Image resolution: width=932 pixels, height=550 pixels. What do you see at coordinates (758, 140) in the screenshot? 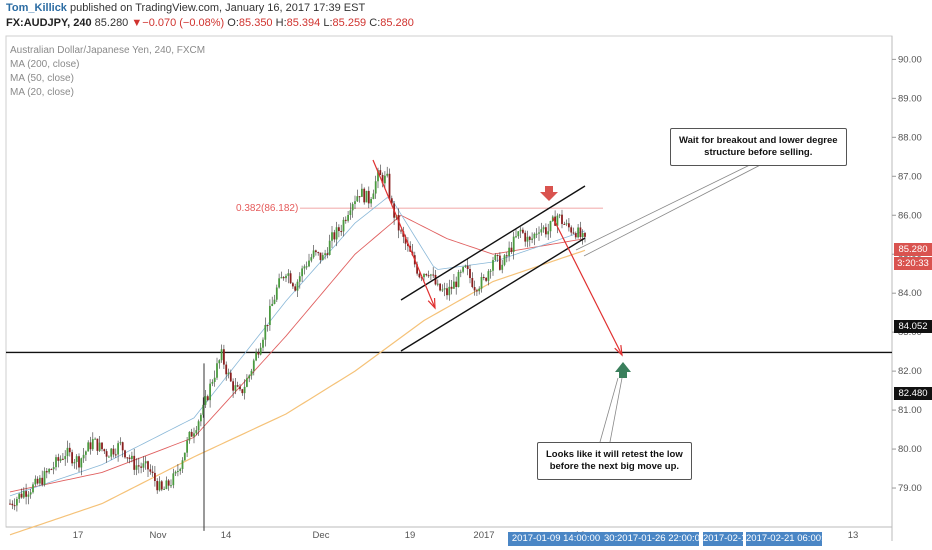
I see `annotation-breakout-line1: Wait for breakout and lower degree` at bounding box center [758, 140].